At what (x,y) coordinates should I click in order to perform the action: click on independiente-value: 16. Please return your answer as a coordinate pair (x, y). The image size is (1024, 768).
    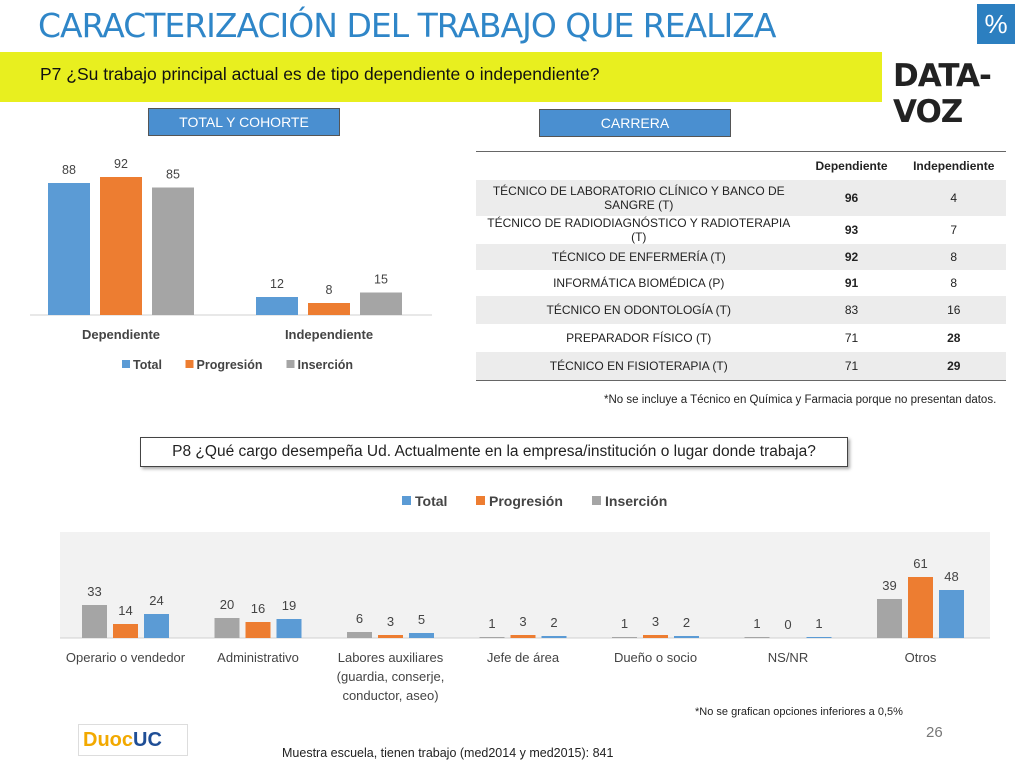
    Looking at the image, I should click on (953, 310).